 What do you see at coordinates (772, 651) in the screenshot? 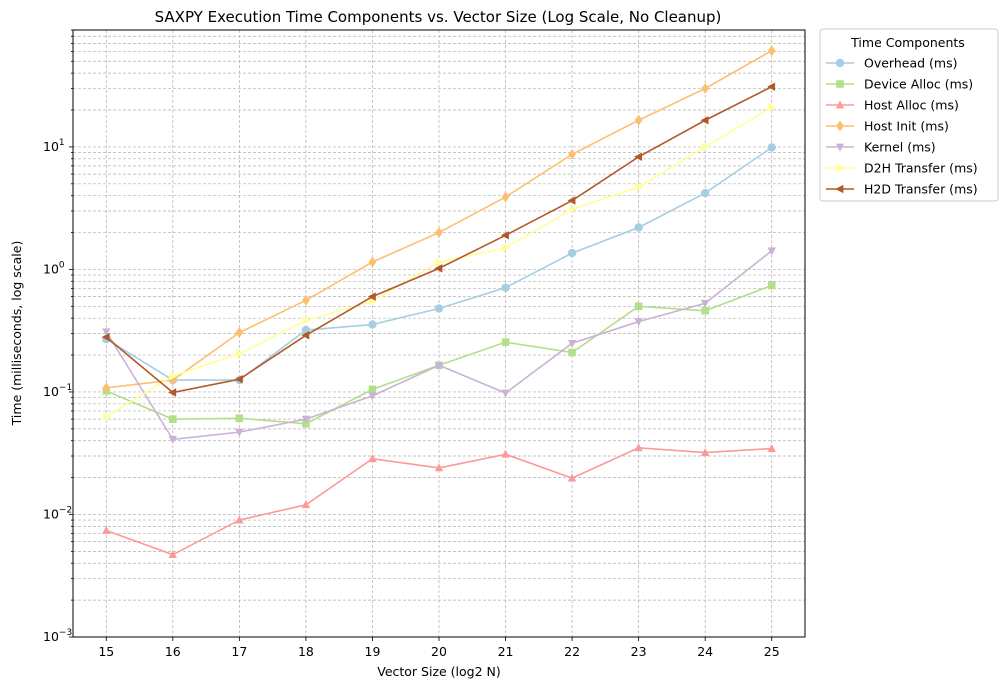
I see `x-tick-label: 25` at bounding box center [772, 651].